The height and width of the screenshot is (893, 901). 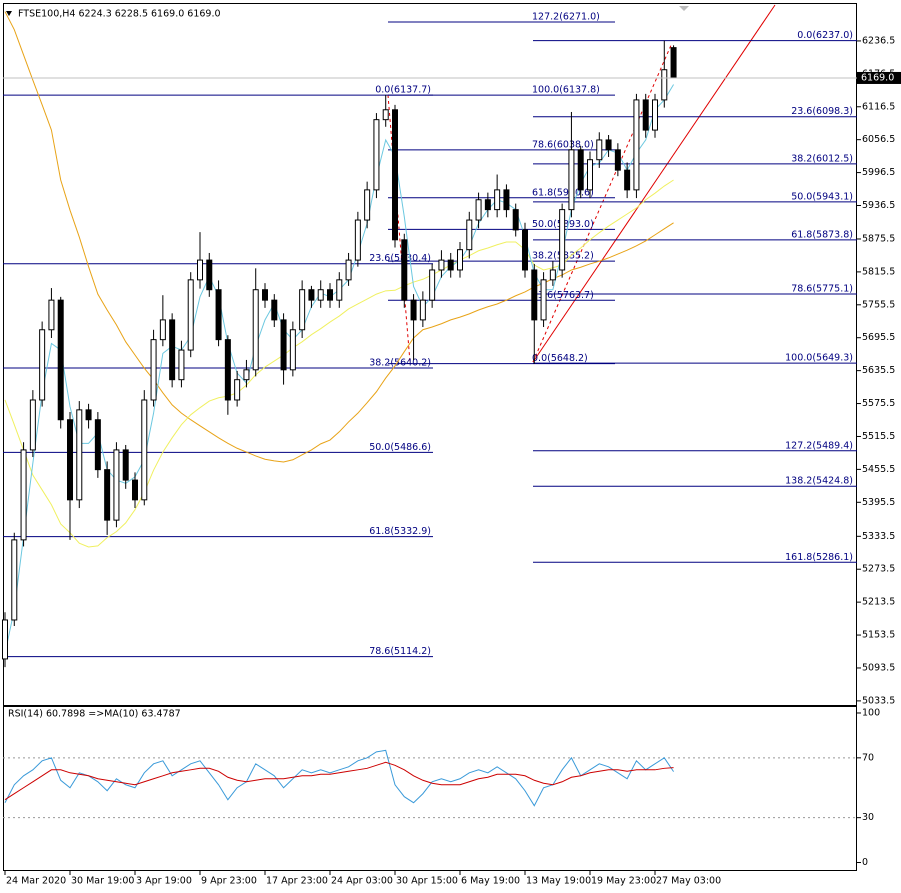 I want to click on fib-label: 78.6(5775.1), so click(x=822, y=289).